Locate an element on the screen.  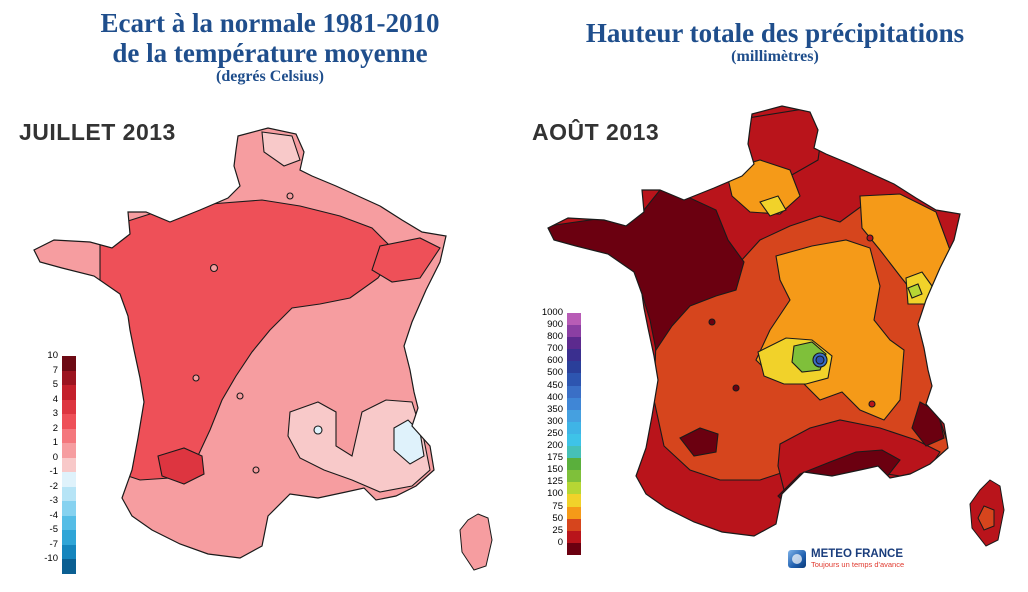
legend-label: 350 is located at coordinates (555, 409).